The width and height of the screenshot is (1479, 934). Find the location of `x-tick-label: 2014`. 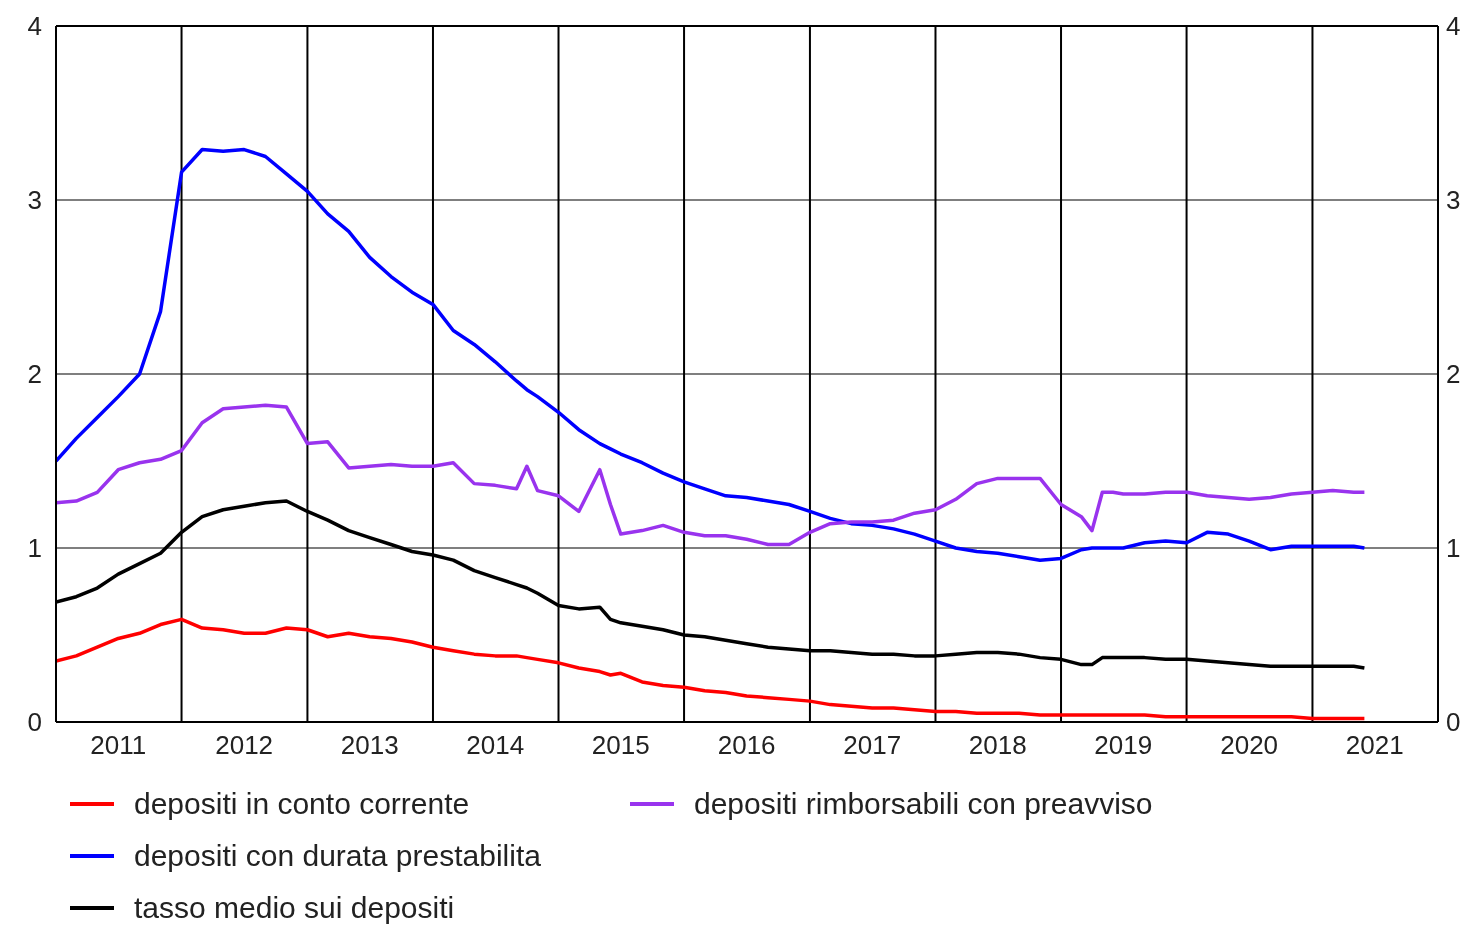

x-tick-label: 2014 is located at coordinates (495, 745).